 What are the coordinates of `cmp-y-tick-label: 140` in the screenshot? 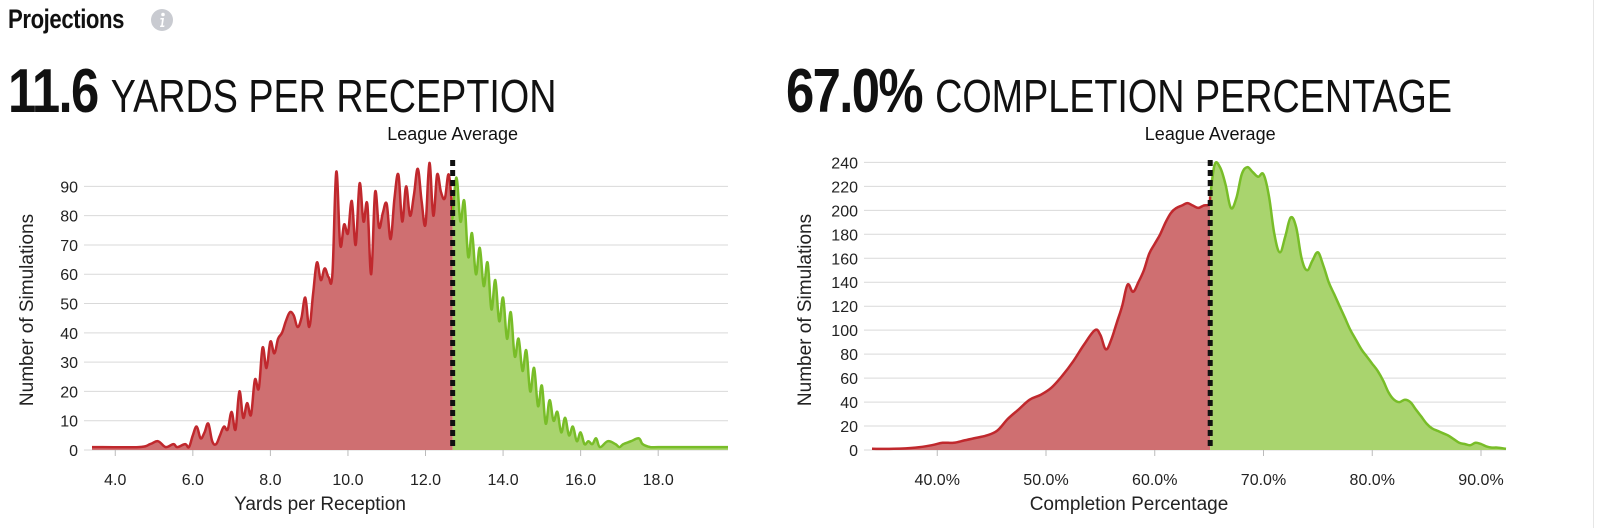 It's located at (844, 283).